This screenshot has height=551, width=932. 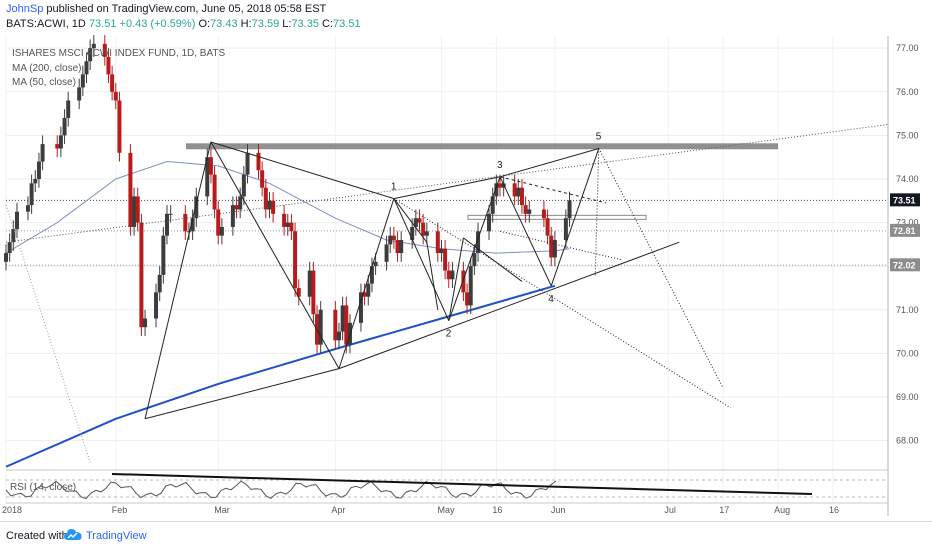 I want to click on high-value: 73.59, so click(x=265, y=24).